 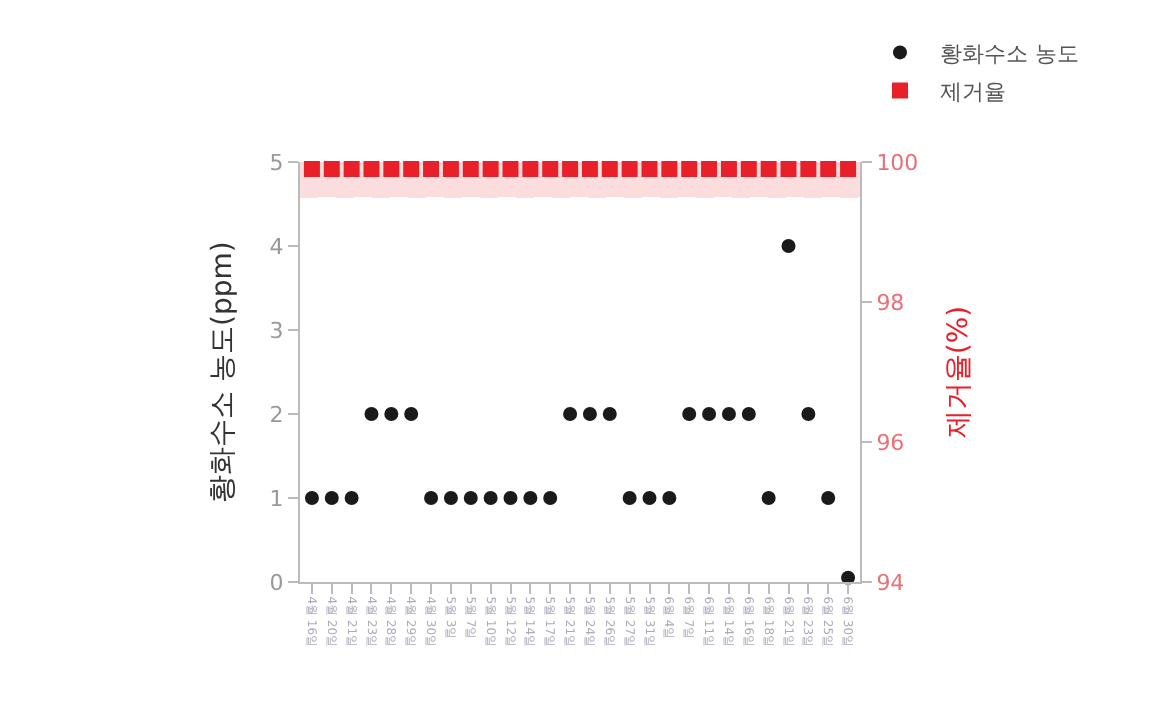 What do you see at coordinates (890, 302) in the screenshot?
I see `y2-tick-label: 98` at bounding box center [890, 302].